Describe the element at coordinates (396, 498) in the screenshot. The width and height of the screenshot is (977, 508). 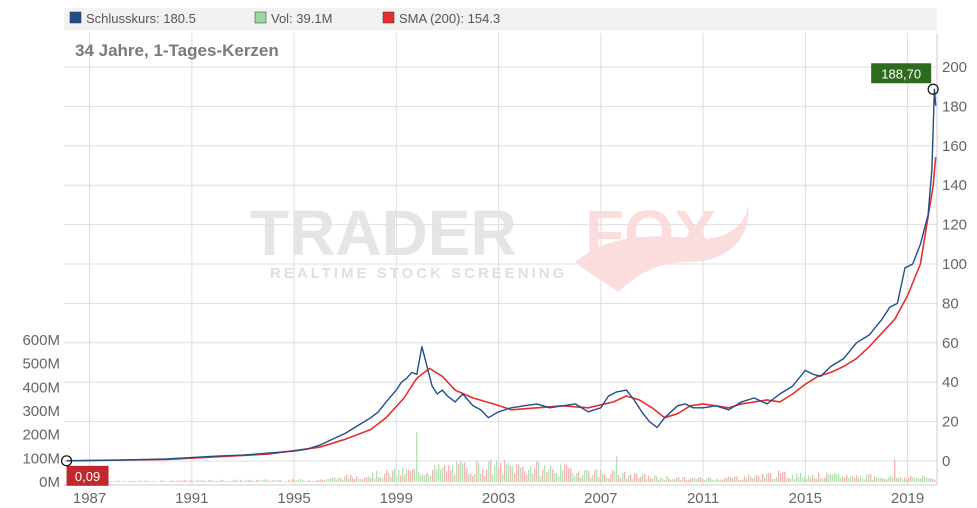
I see `x-tick-label: 1999` at that location.